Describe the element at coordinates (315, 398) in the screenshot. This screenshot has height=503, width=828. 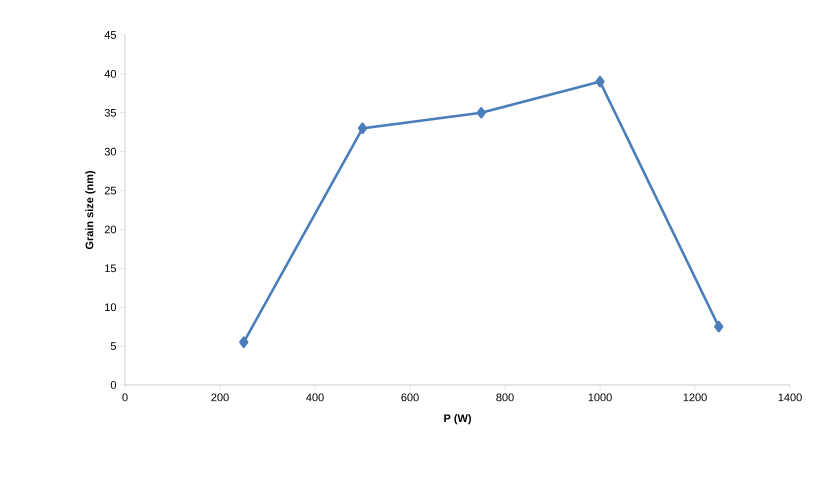
I see `x-tick-label: 400` at that location.